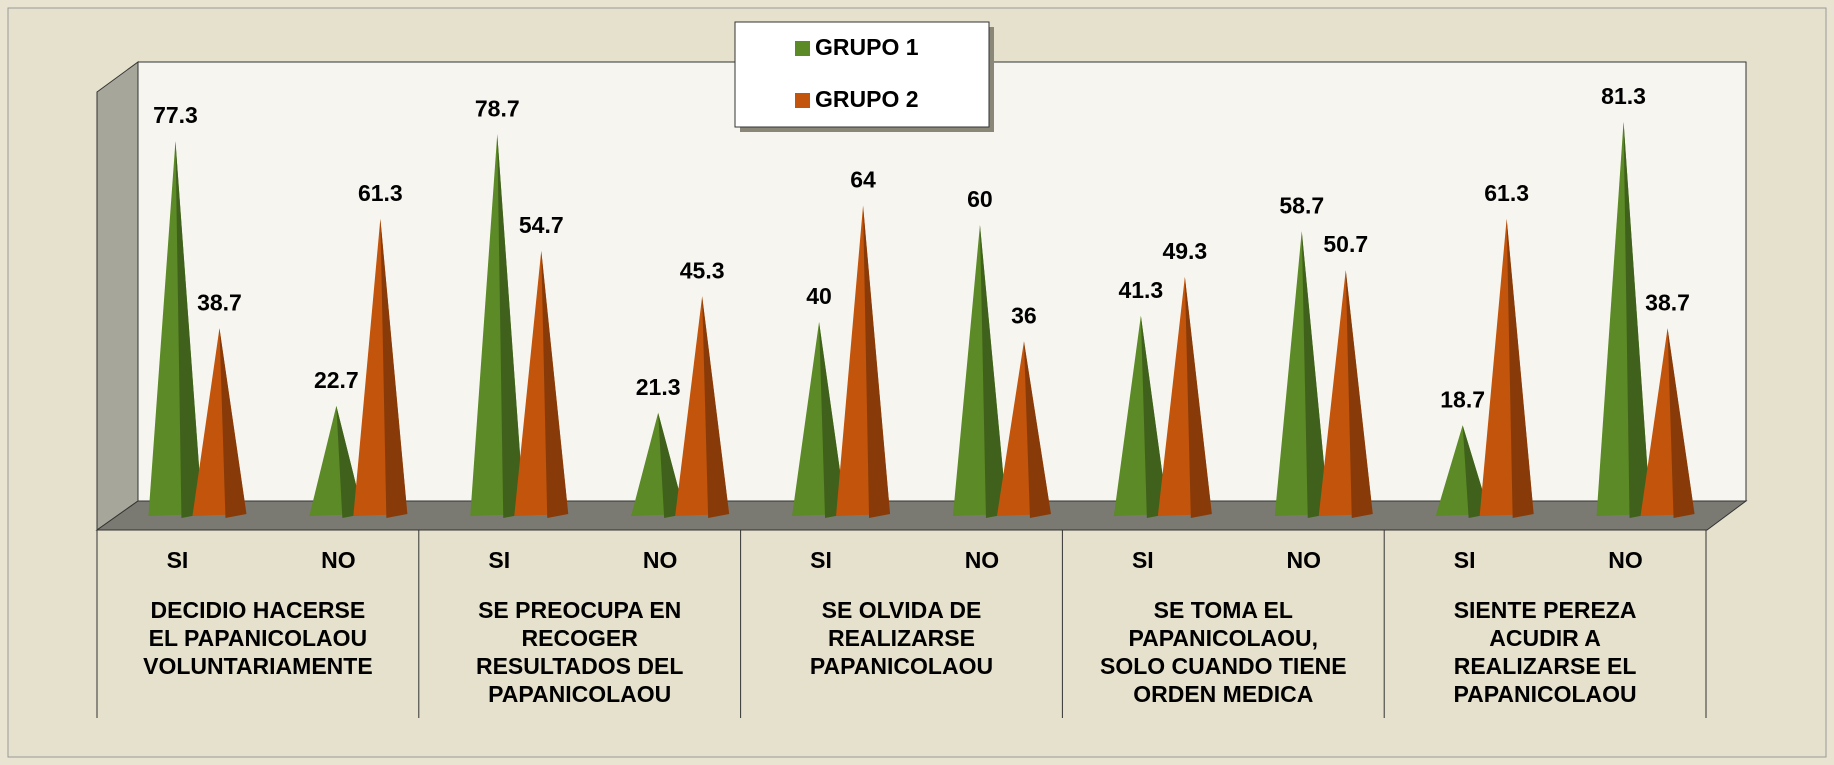 Image resolution: width=1834 pixels, height=765 pixels. What do you see at coordinates (1140, 290) in the screenshot?
I see `value-label: 41.3` at bounding box center [1140, 290].